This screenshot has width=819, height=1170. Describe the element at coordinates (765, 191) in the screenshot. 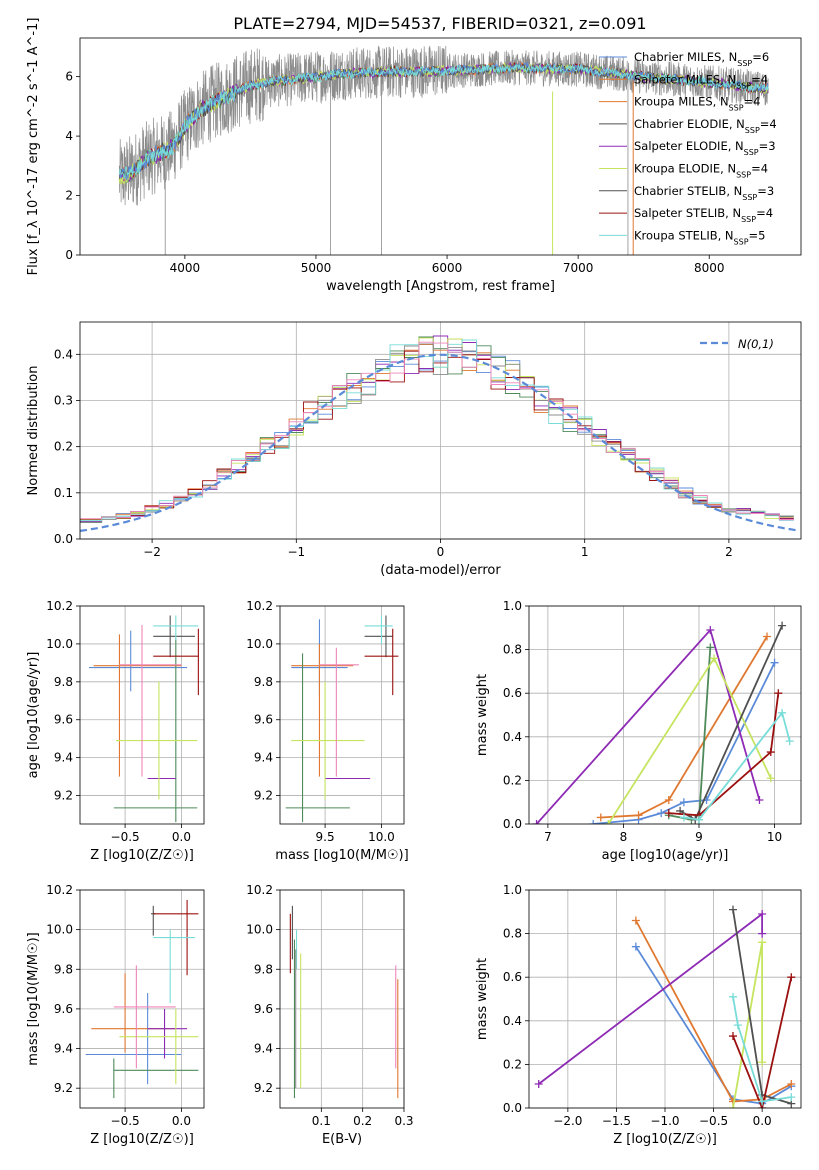

I see `legend-suffix: =3` at that location.